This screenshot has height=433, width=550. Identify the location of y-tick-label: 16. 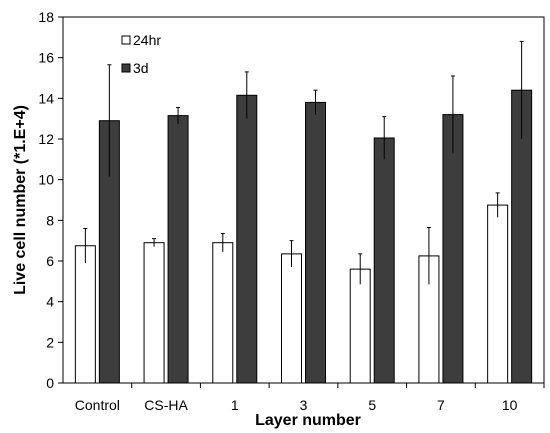
(46, 58).